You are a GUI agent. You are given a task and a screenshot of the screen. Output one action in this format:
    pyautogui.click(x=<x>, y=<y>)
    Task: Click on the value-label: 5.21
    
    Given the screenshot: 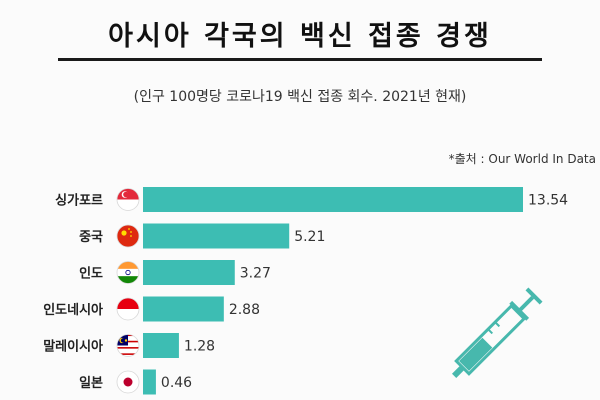 What is the action you would take?
    pyautogui.click(x=309, y=237)
    